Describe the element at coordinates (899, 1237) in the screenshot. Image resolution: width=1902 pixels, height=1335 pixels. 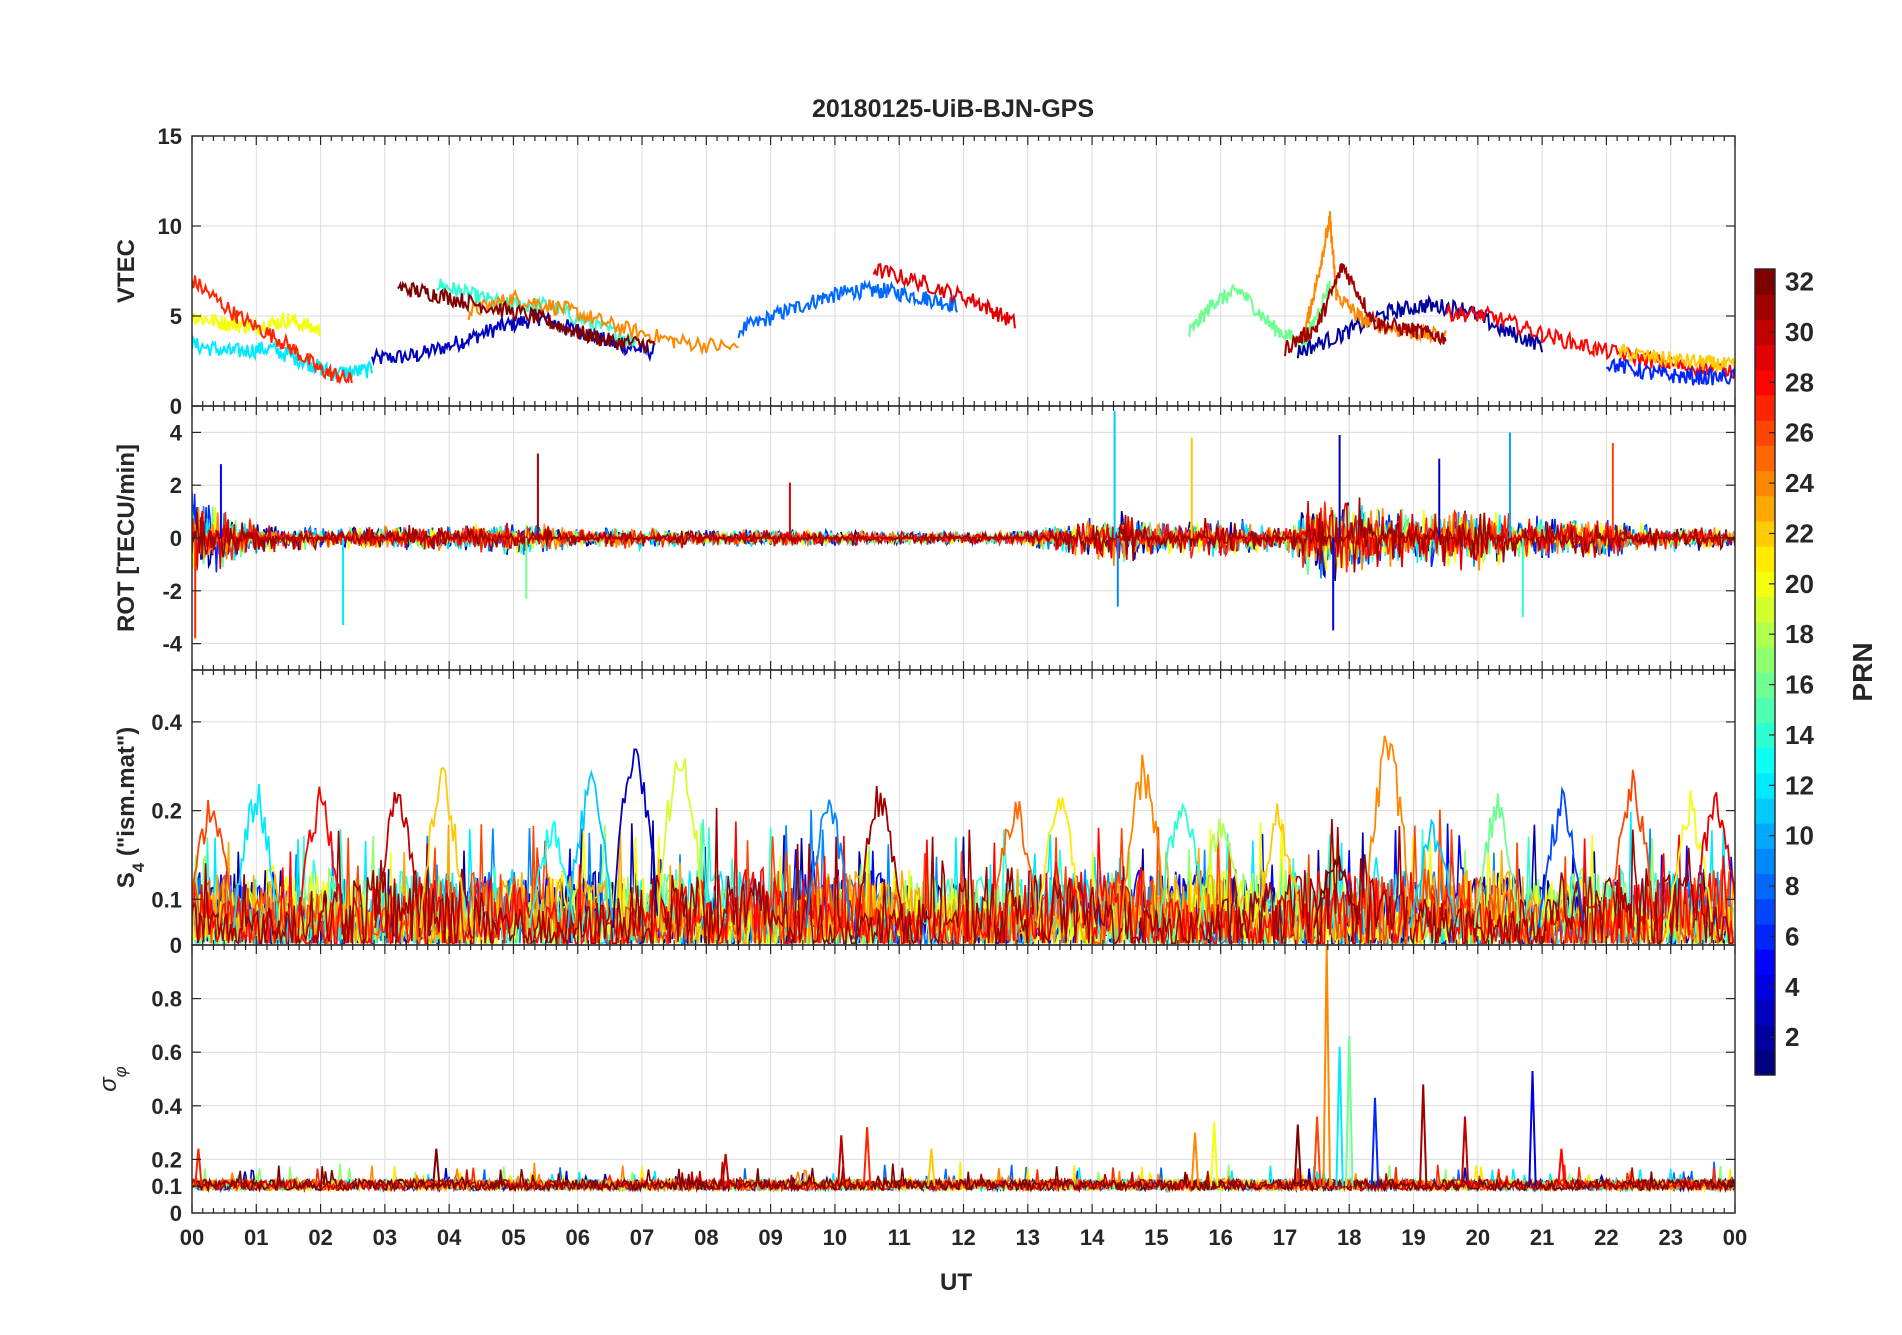
I see `x-tick-label: 11` at that location.